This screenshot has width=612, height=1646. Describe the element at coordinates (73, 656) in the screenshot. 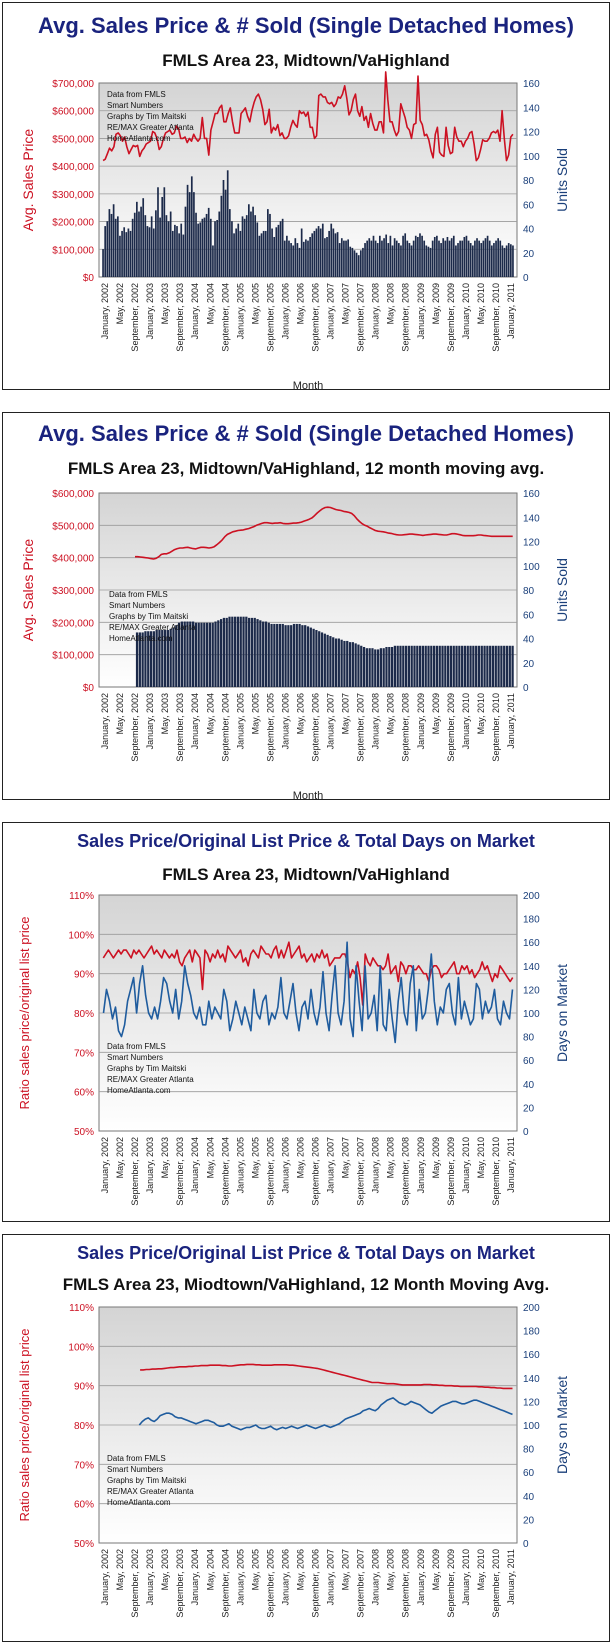

I see `y-left-tick-label: $100,000` at that location.